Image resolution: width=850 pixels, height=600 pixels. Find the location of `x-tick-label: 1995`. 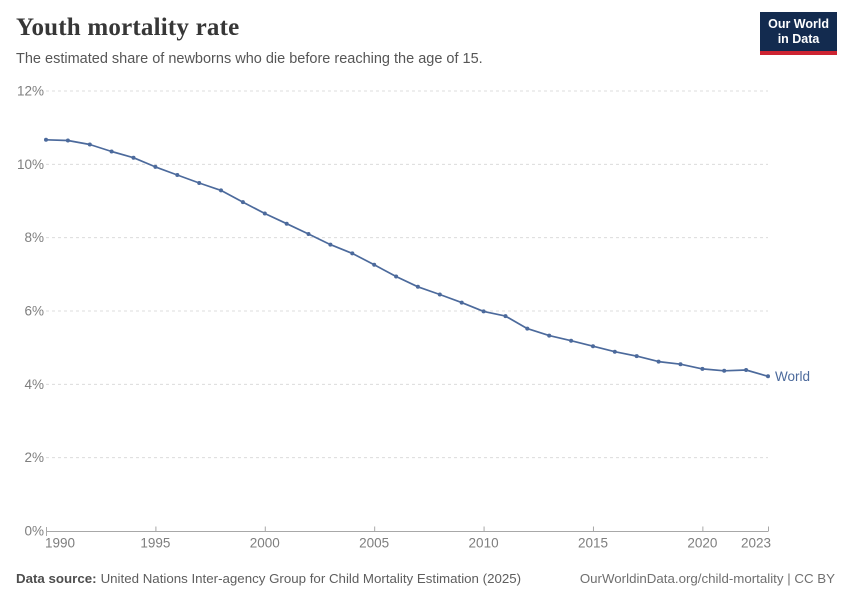

x-tick-label: 1995 is located at coordinates (155, 543).